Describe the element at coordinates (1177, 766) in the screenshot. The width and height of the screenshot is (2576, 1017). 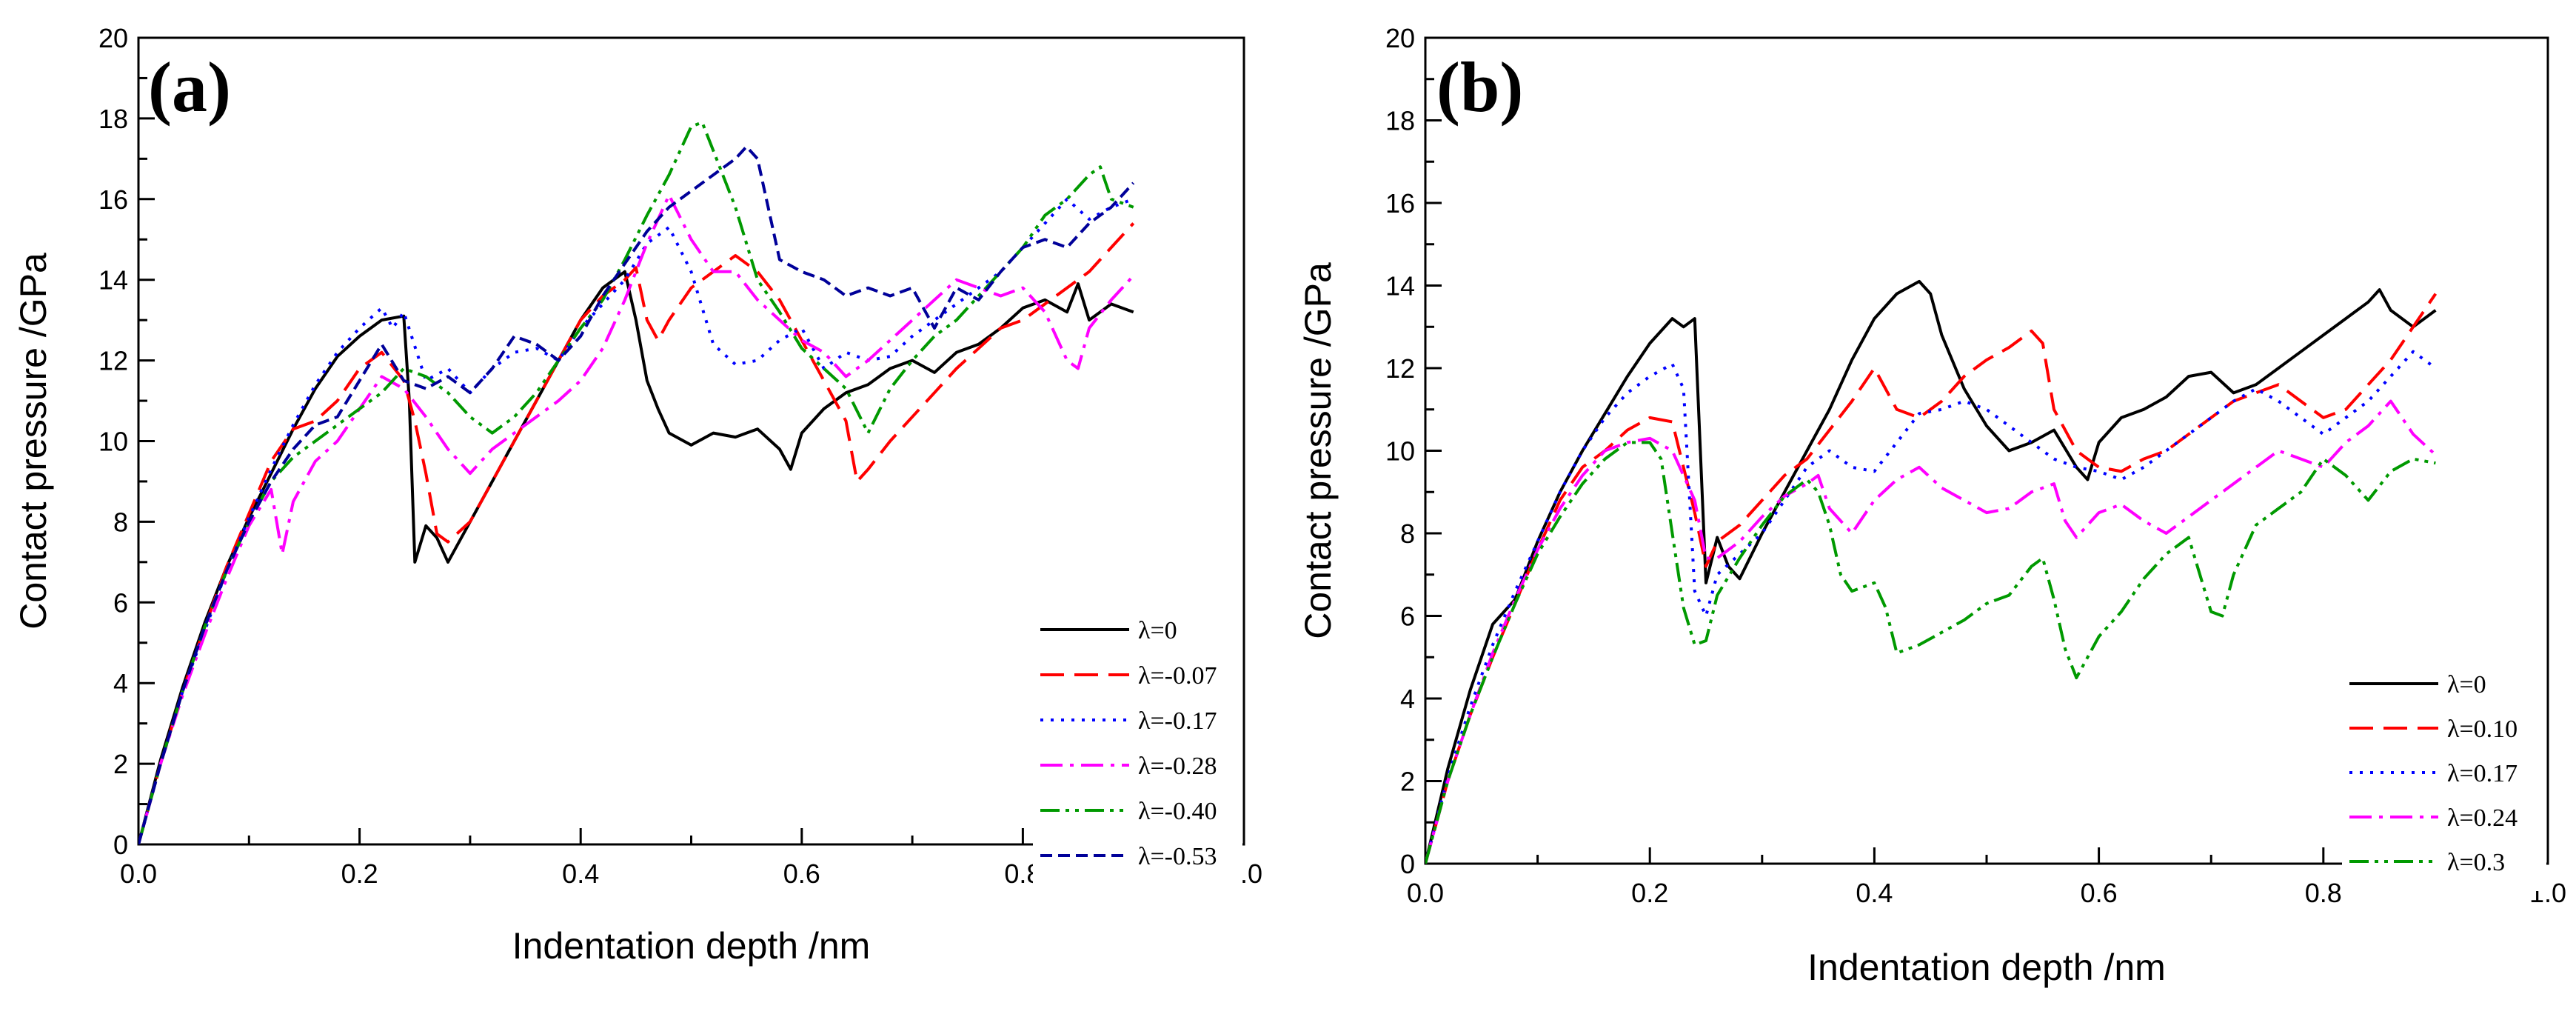
I see `legend-entry: λ=-0.28` at that location.